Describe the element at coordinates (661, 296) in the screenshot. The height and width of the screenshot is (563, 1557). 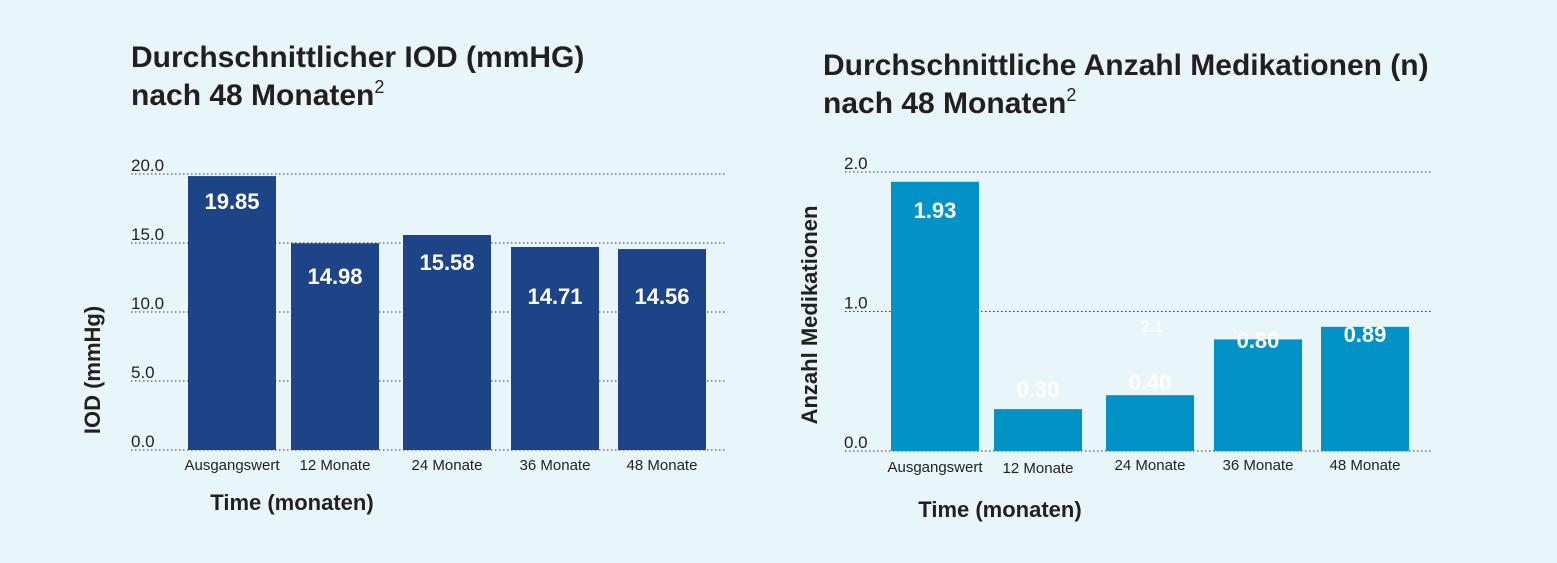
I see `iod-value-label: 14.56` at that location.